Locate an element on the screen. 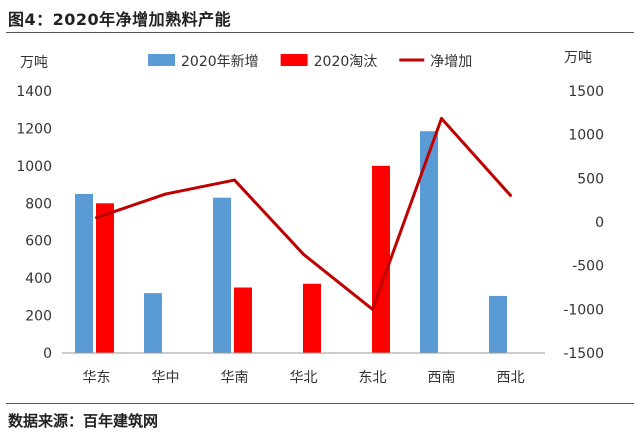 The width and height of the screenshot is (640, 441). left-tick-label: 0 is located at coordinates (47, 354).